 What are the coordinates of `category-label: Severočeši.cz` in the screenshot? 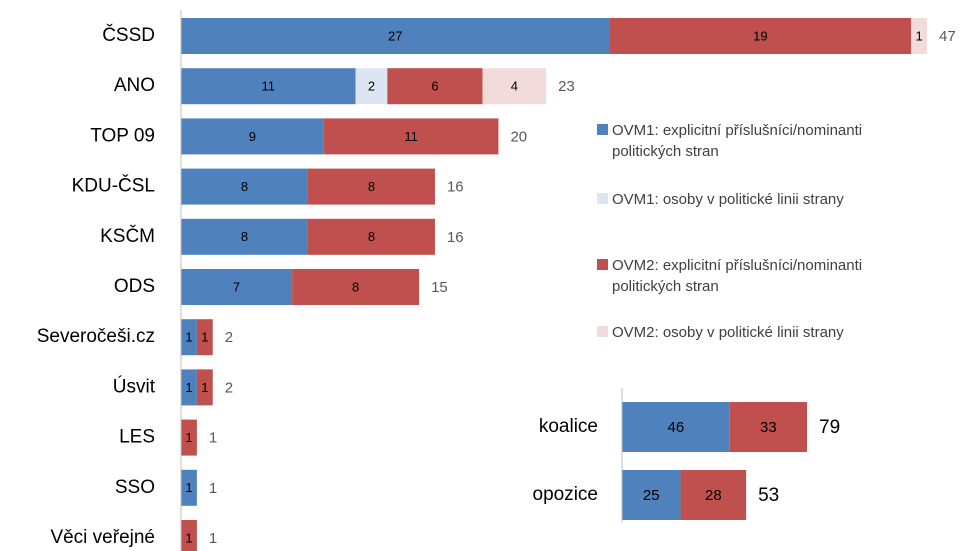 It's located at (96, 336).